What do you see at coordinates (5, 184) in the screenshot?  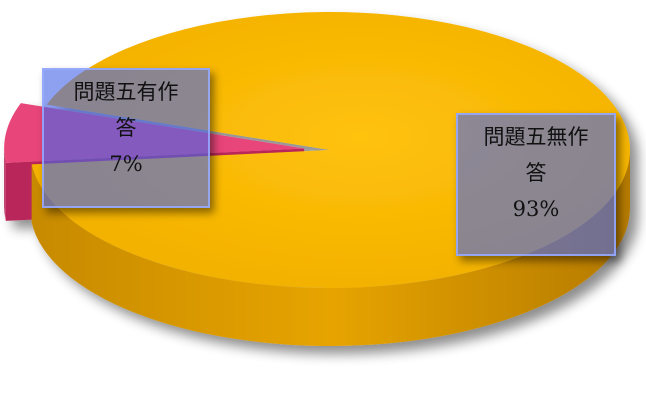 I see `slice-depth-wall` at bounding box center [5, 184].